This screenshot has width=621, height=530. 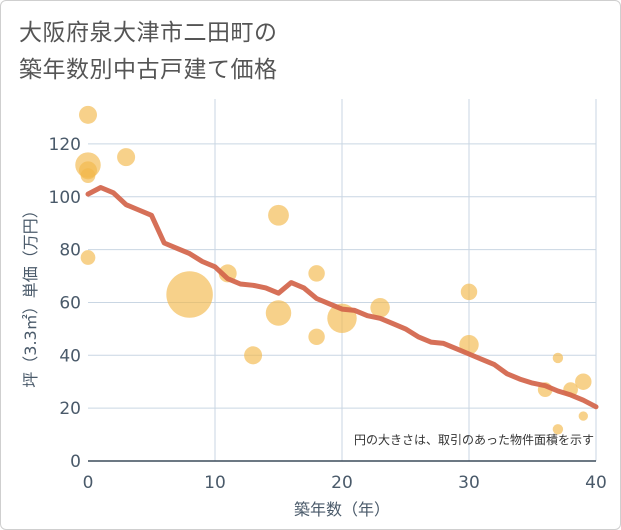 I want to click on y-tick-label-40: 40, so click(x=70, y=356).